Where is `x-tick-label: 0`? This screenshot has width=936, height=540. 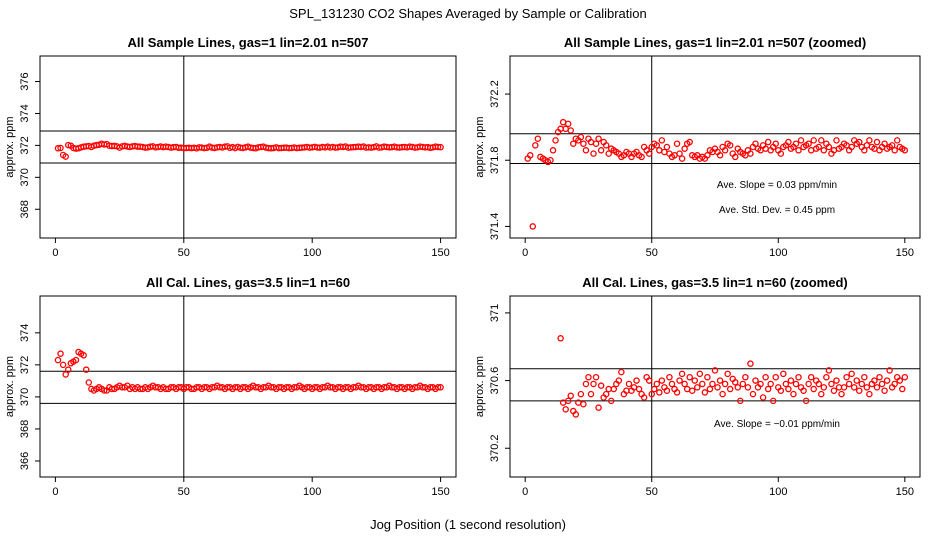
x-tick-label: 0 is located at coordinates (55, 492).